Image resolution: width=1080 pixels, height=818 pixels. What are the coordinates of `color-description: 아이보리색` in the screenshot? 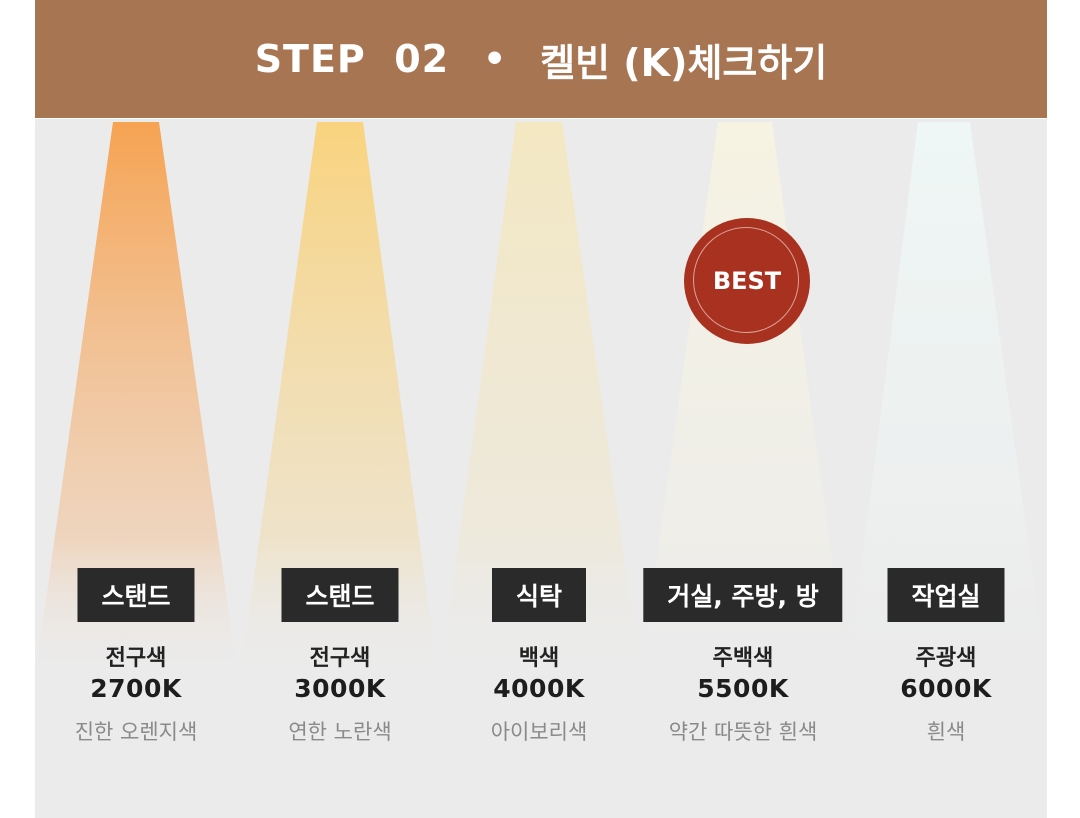 It's located at (539, 732).